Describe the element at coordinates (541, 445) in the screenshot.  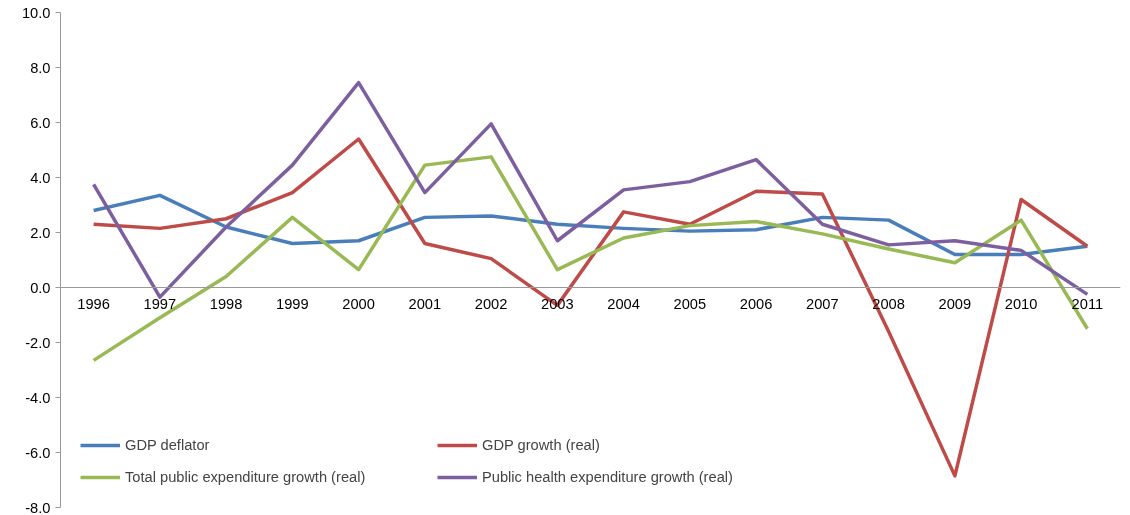
I see `legend-label: GDP growth (real)` at that location.